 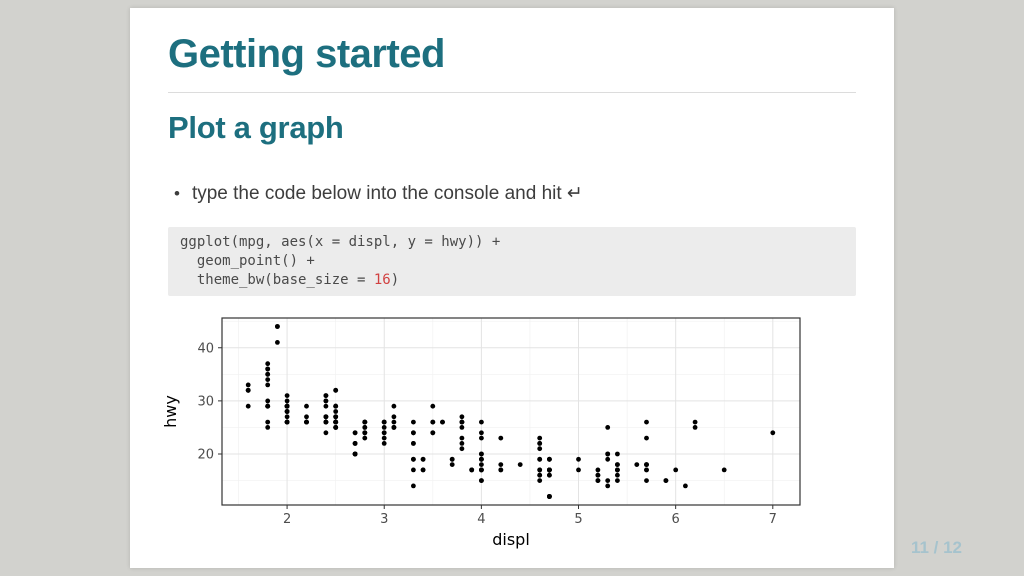 I want to click on page-number: 11 / 12, so click(x=936, y=547).